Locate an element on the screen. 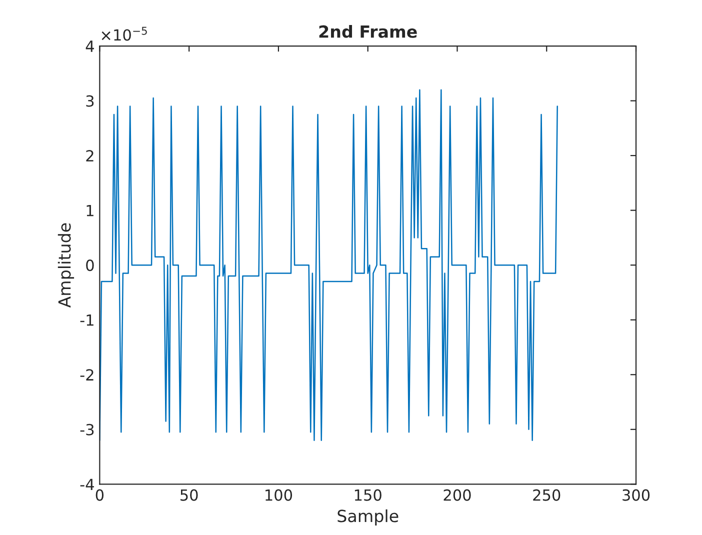 The image size is (702, 535). y-tick-label: 0 is located at coordinates (90, 266).